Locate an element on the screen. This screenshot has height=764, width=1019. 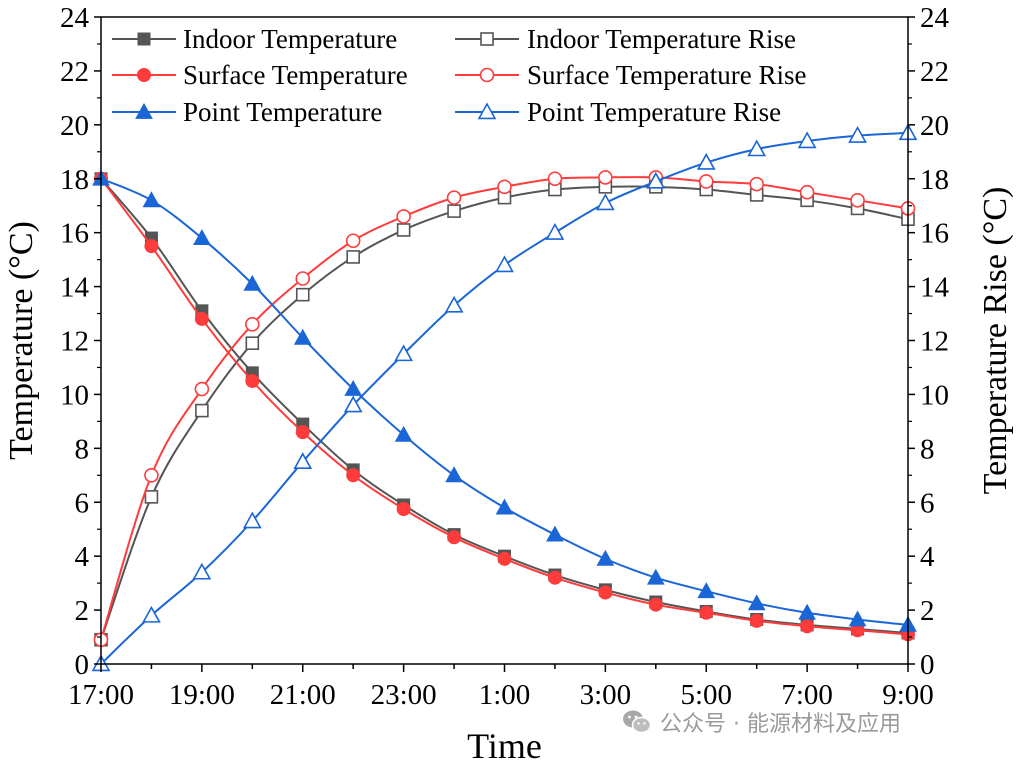
x-tick-label: 21:00 is located at coordinates (303, 695).